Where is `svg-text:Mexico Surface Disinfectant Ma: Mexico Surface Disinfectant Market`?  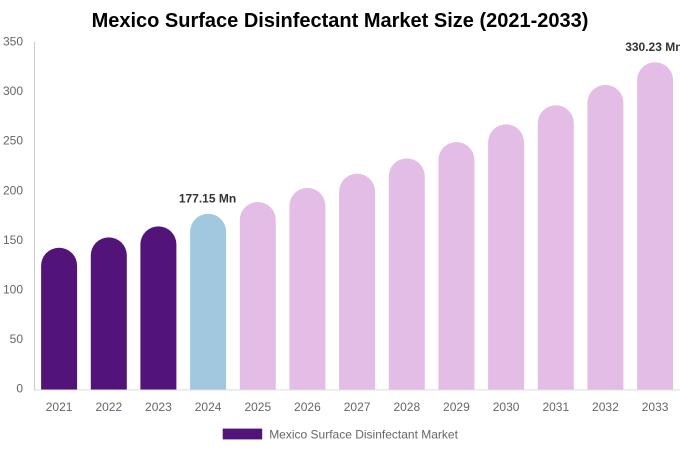
svg-text:Mexico Surface Disinfectant Ma: Mexico Surface Disinfectant Market is located at coordinates (363, 434).